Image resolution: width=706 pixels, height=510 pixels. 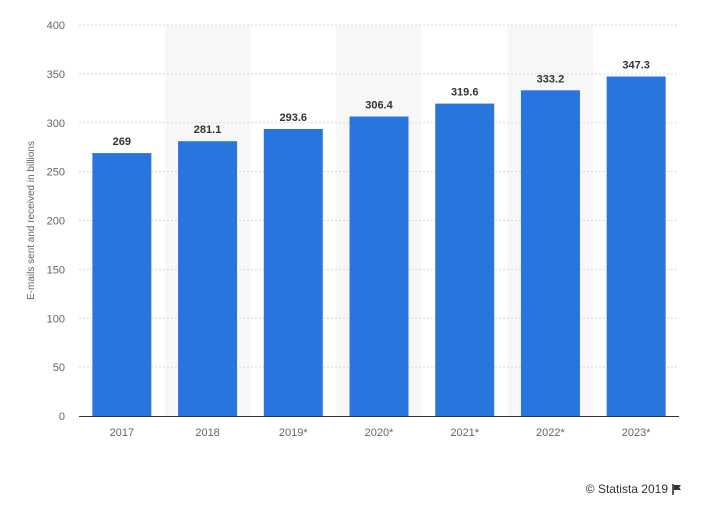 I want to click on y-tick-label: 300, so click(x=56, y=124).